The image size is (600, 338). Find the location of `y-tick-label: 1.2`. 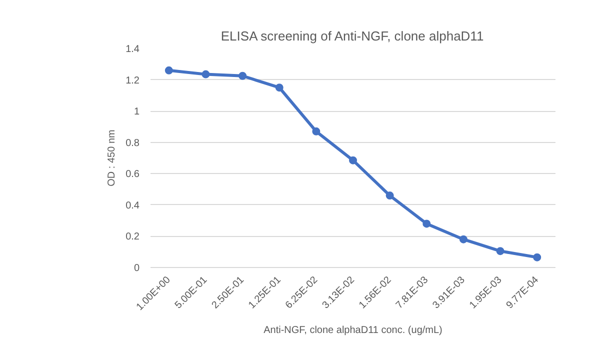

y-tick-label: 1.2 is located at coordinates (133, 80).